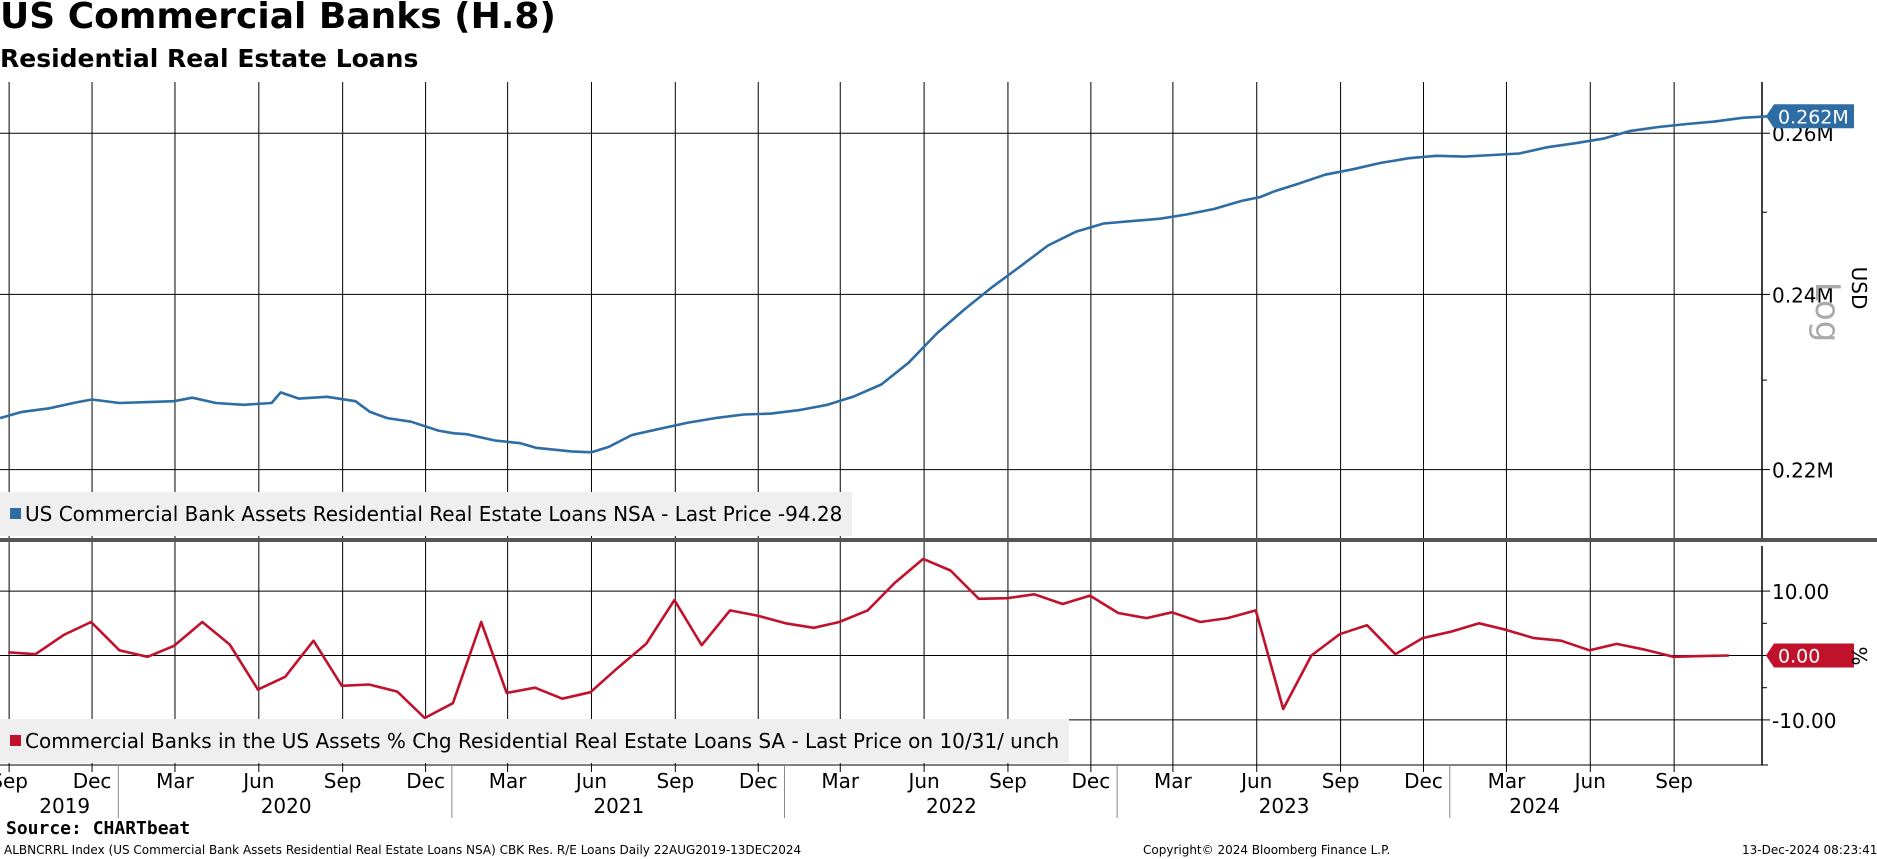 The width and height of the screenshot is (1877, 859). Describe the element at coordinates (1534, 806) in the screenshot. I see `x-year-label: 2024` at that location.